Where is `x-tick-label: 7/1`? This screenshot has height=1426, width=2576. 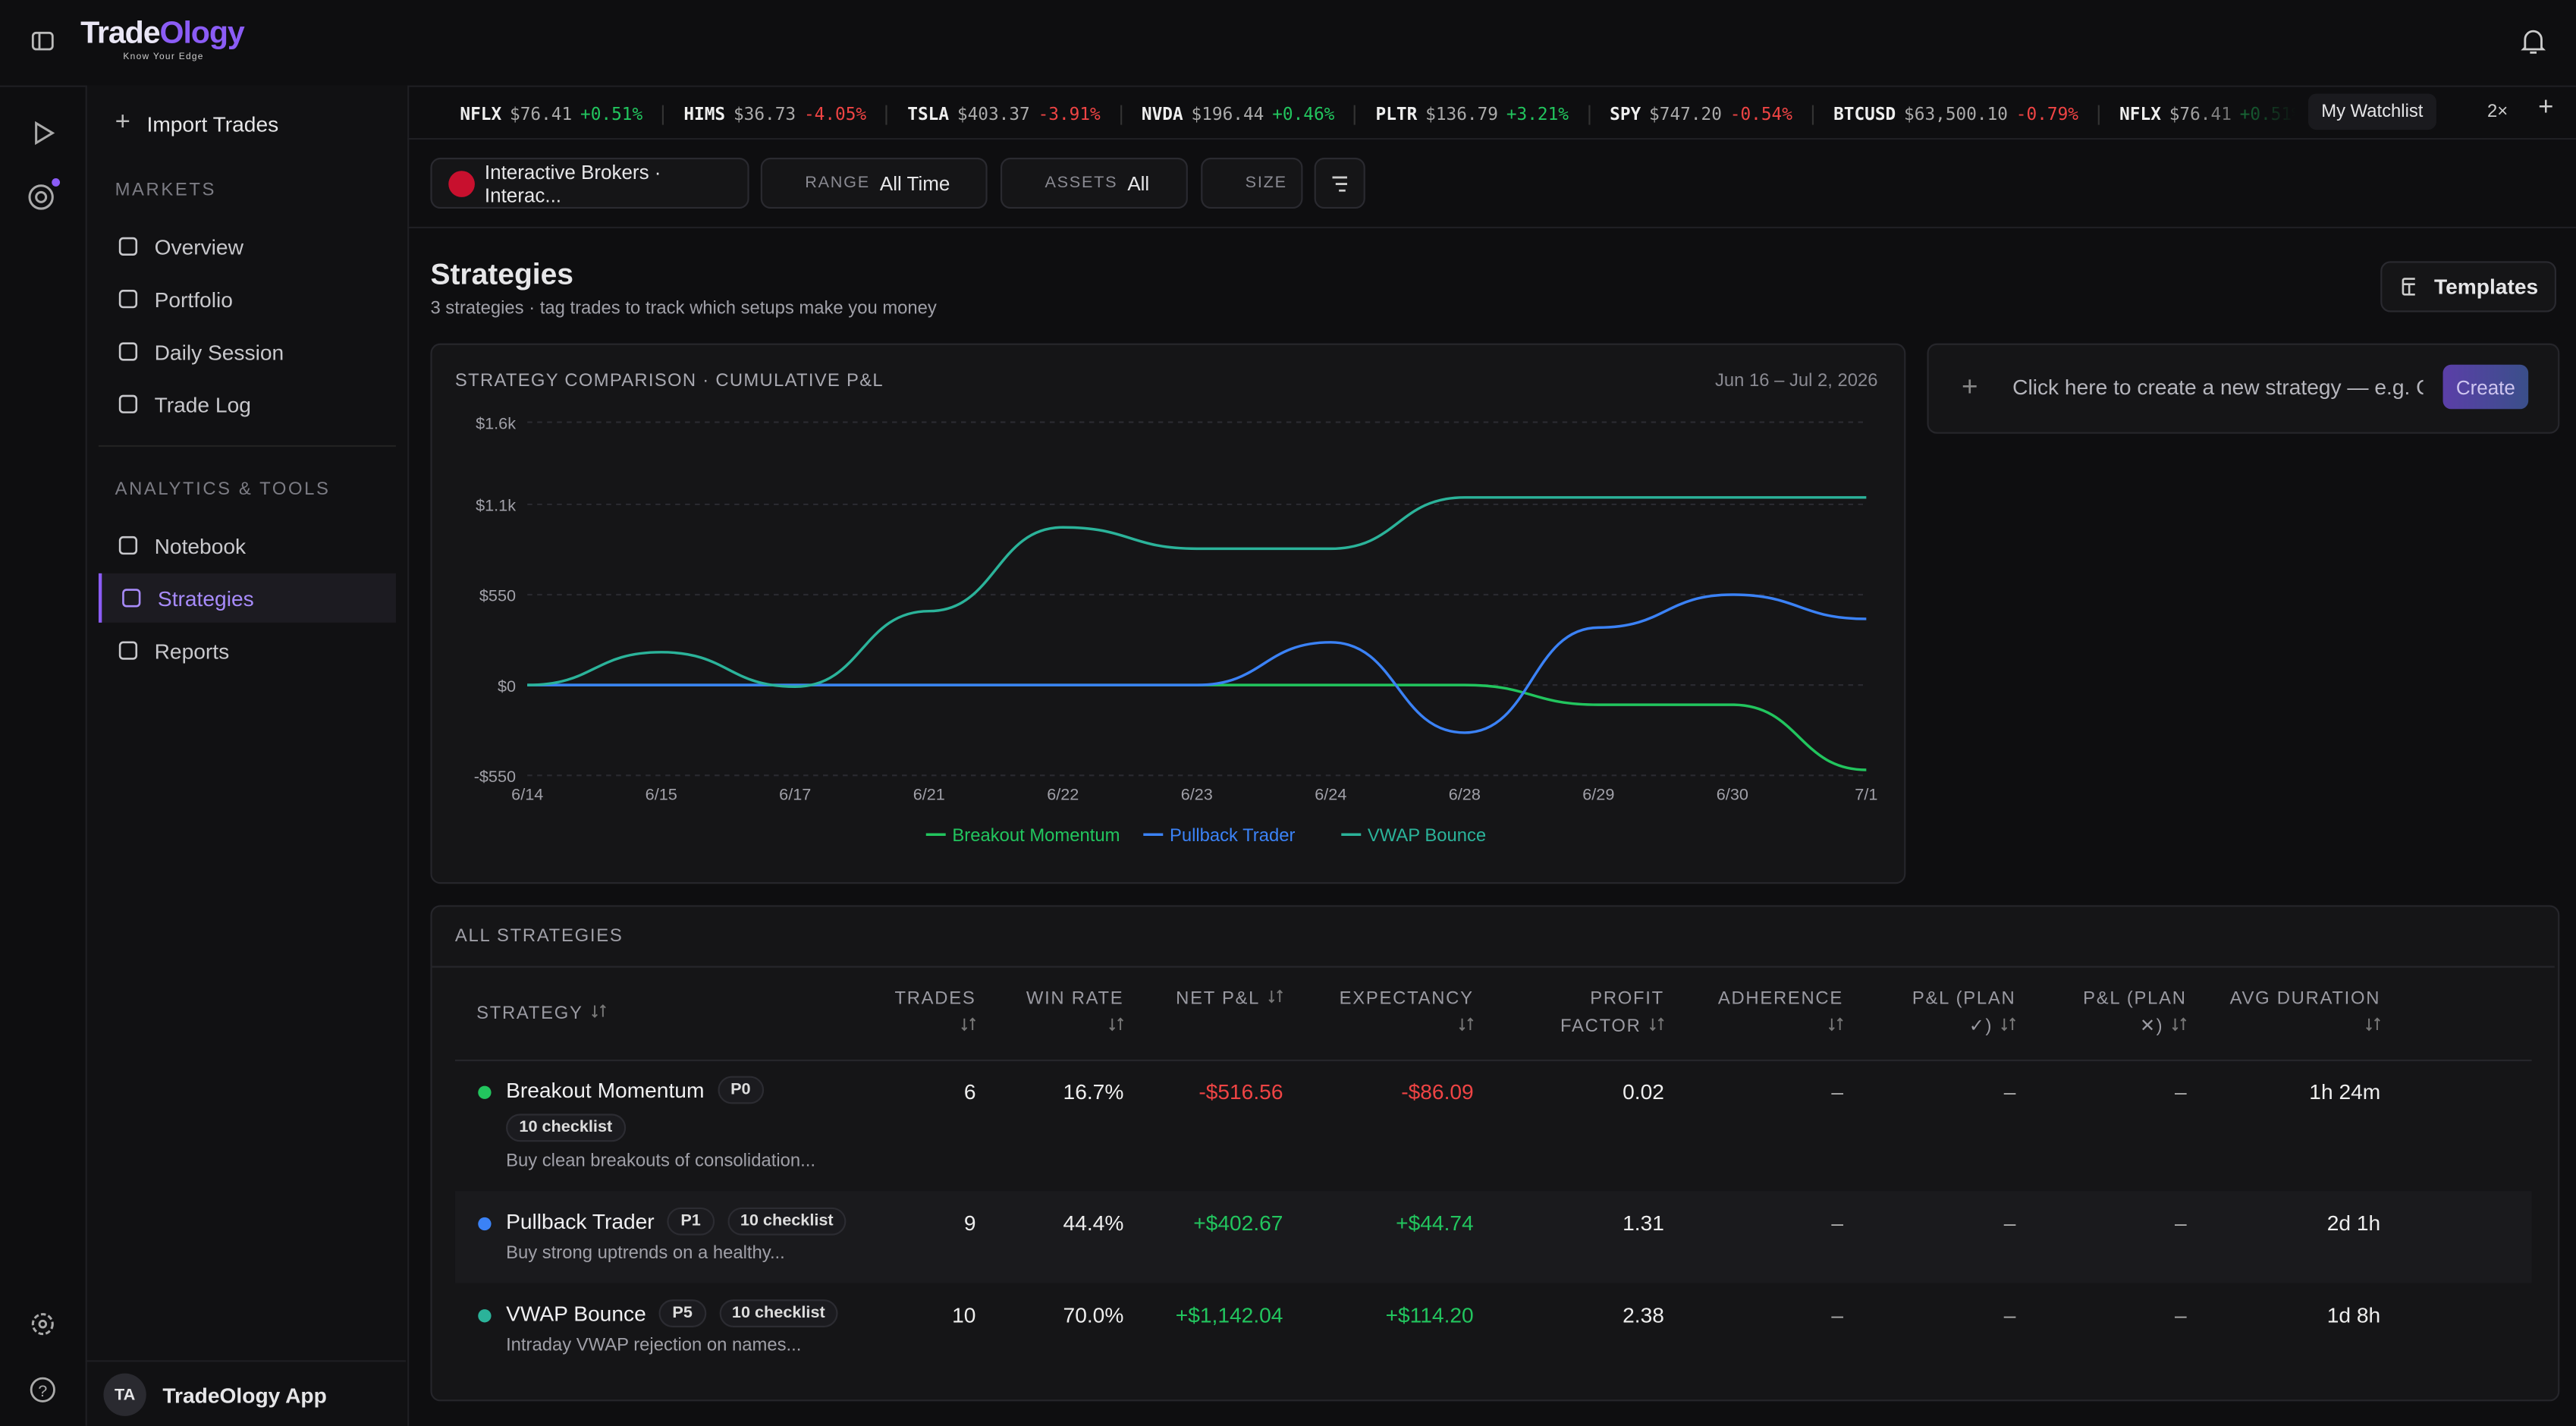 x-tick-label: 7/1 is located at coordinates (1866, 794).